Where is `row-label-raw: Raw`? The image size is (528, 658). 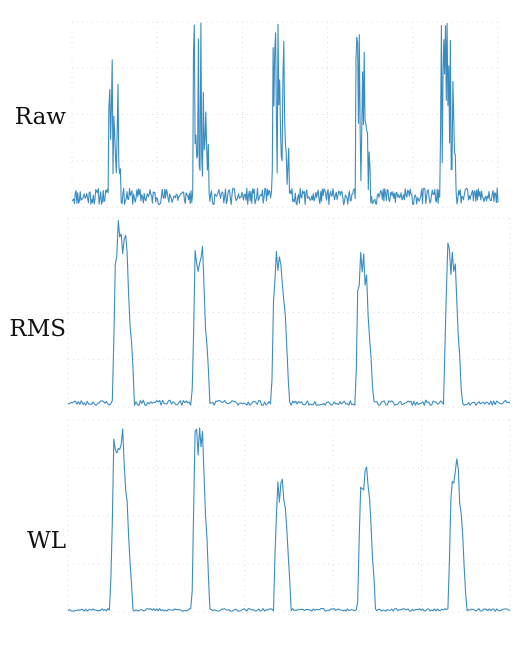
row-label-raw: Raw is located at coordinates (41, 117).